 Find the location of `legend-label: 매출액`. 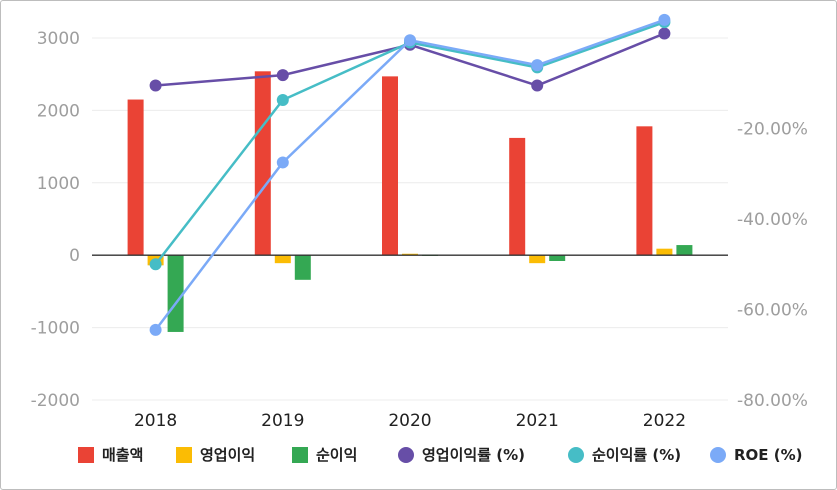

legend-label: 매출액 is located at coordinates (122, 455).